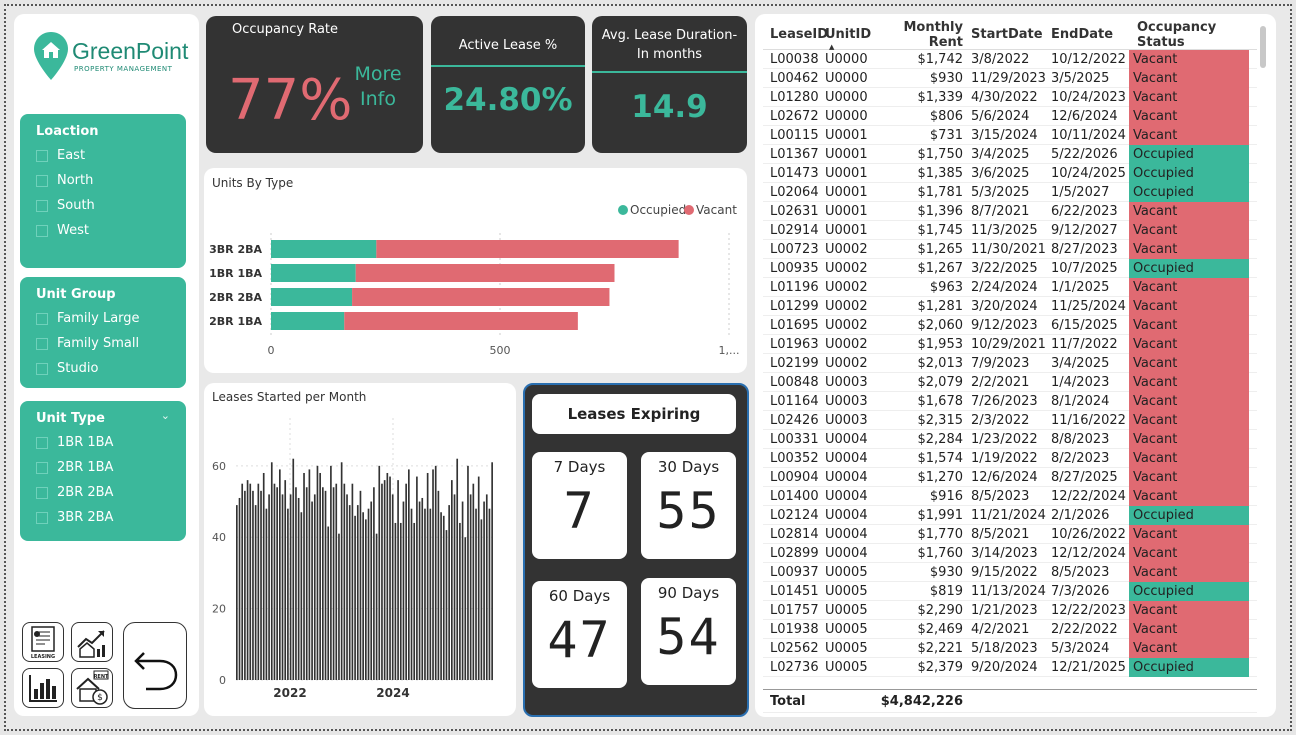 The height and width of the screenshot is (735, 1296). What do you see at coordinates (1010, 572) in the screenshot?
I see `table-row: L00937 U0005 $930 9/15/2022 8/5/2023 Vacant` at bounding box center [1010, 572].